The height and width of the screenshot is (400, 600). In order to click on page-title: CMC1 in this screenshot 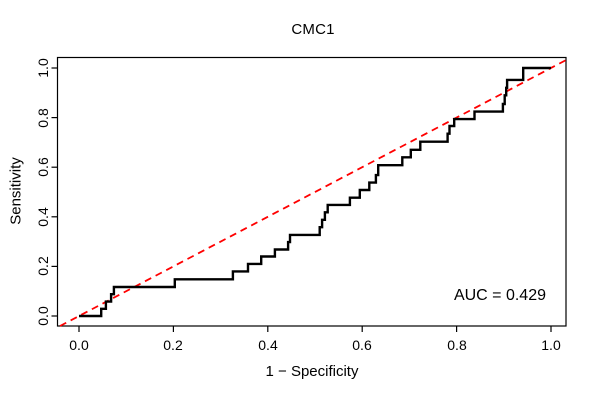, I will do `click(313, 29)`.